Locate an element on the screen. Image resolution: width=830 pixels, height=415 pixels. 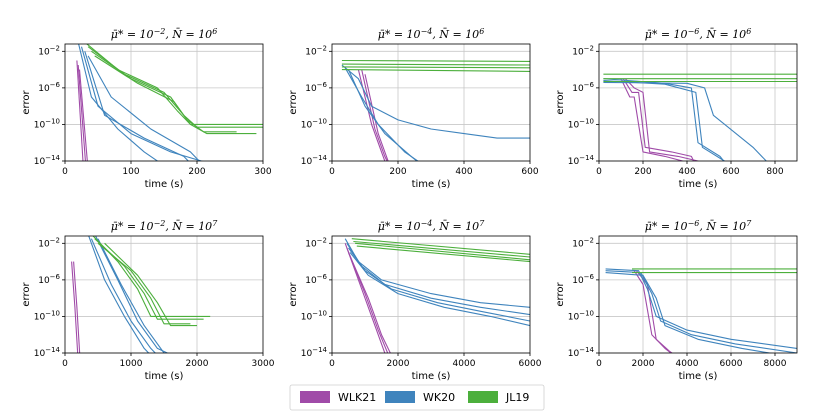
x-tick-label: 3000 is located at coordinates (263, 364).